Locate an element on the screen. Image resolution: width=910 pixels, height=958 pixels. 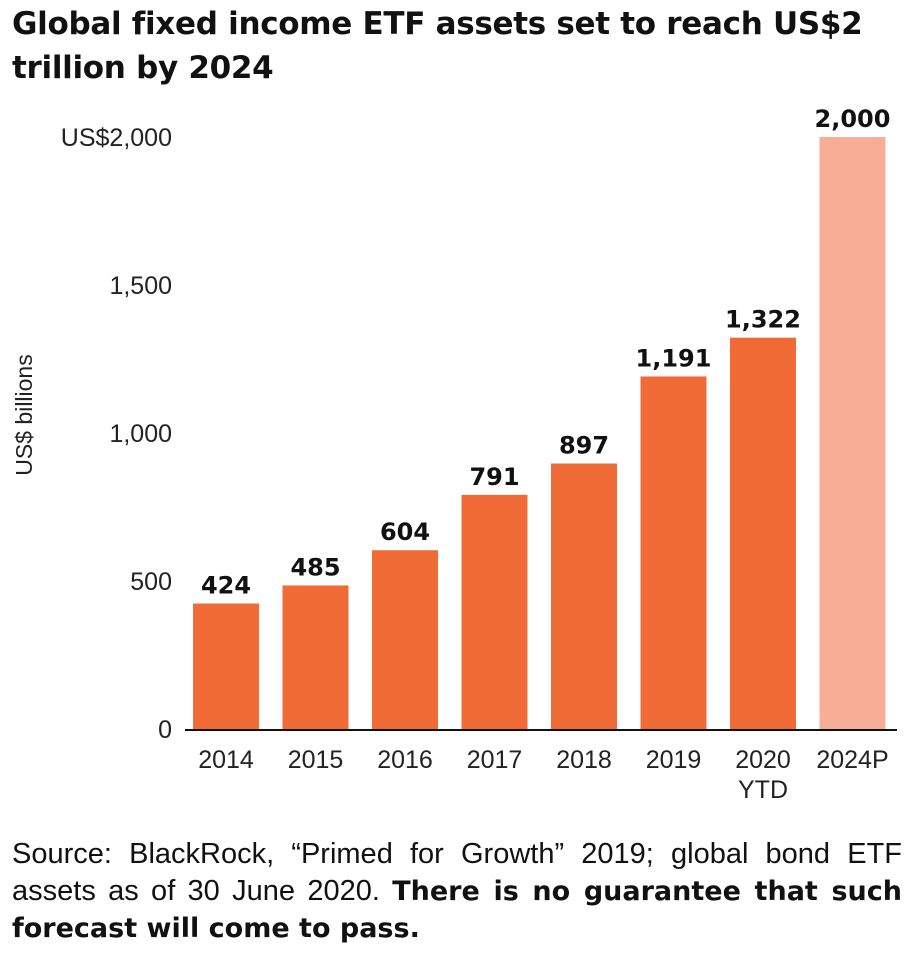
y-axis-label: US$ billions is located at coordinates (24, 414).